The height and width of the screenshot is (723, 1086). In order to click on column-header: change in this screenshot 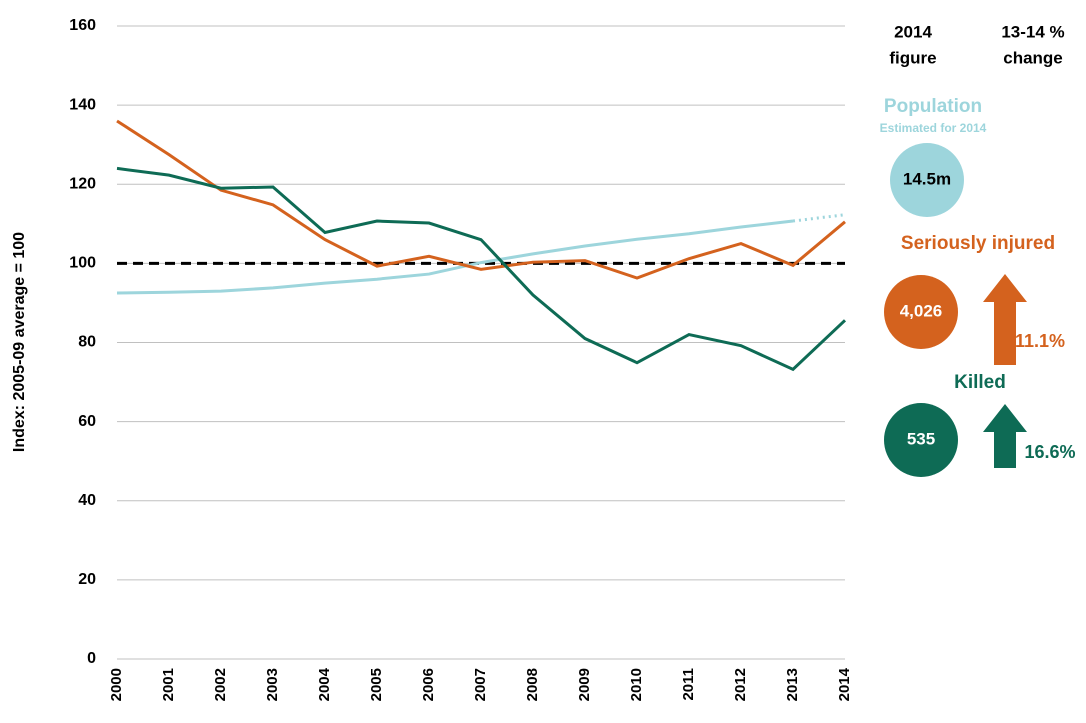, I will do `click(1033, 57)`.